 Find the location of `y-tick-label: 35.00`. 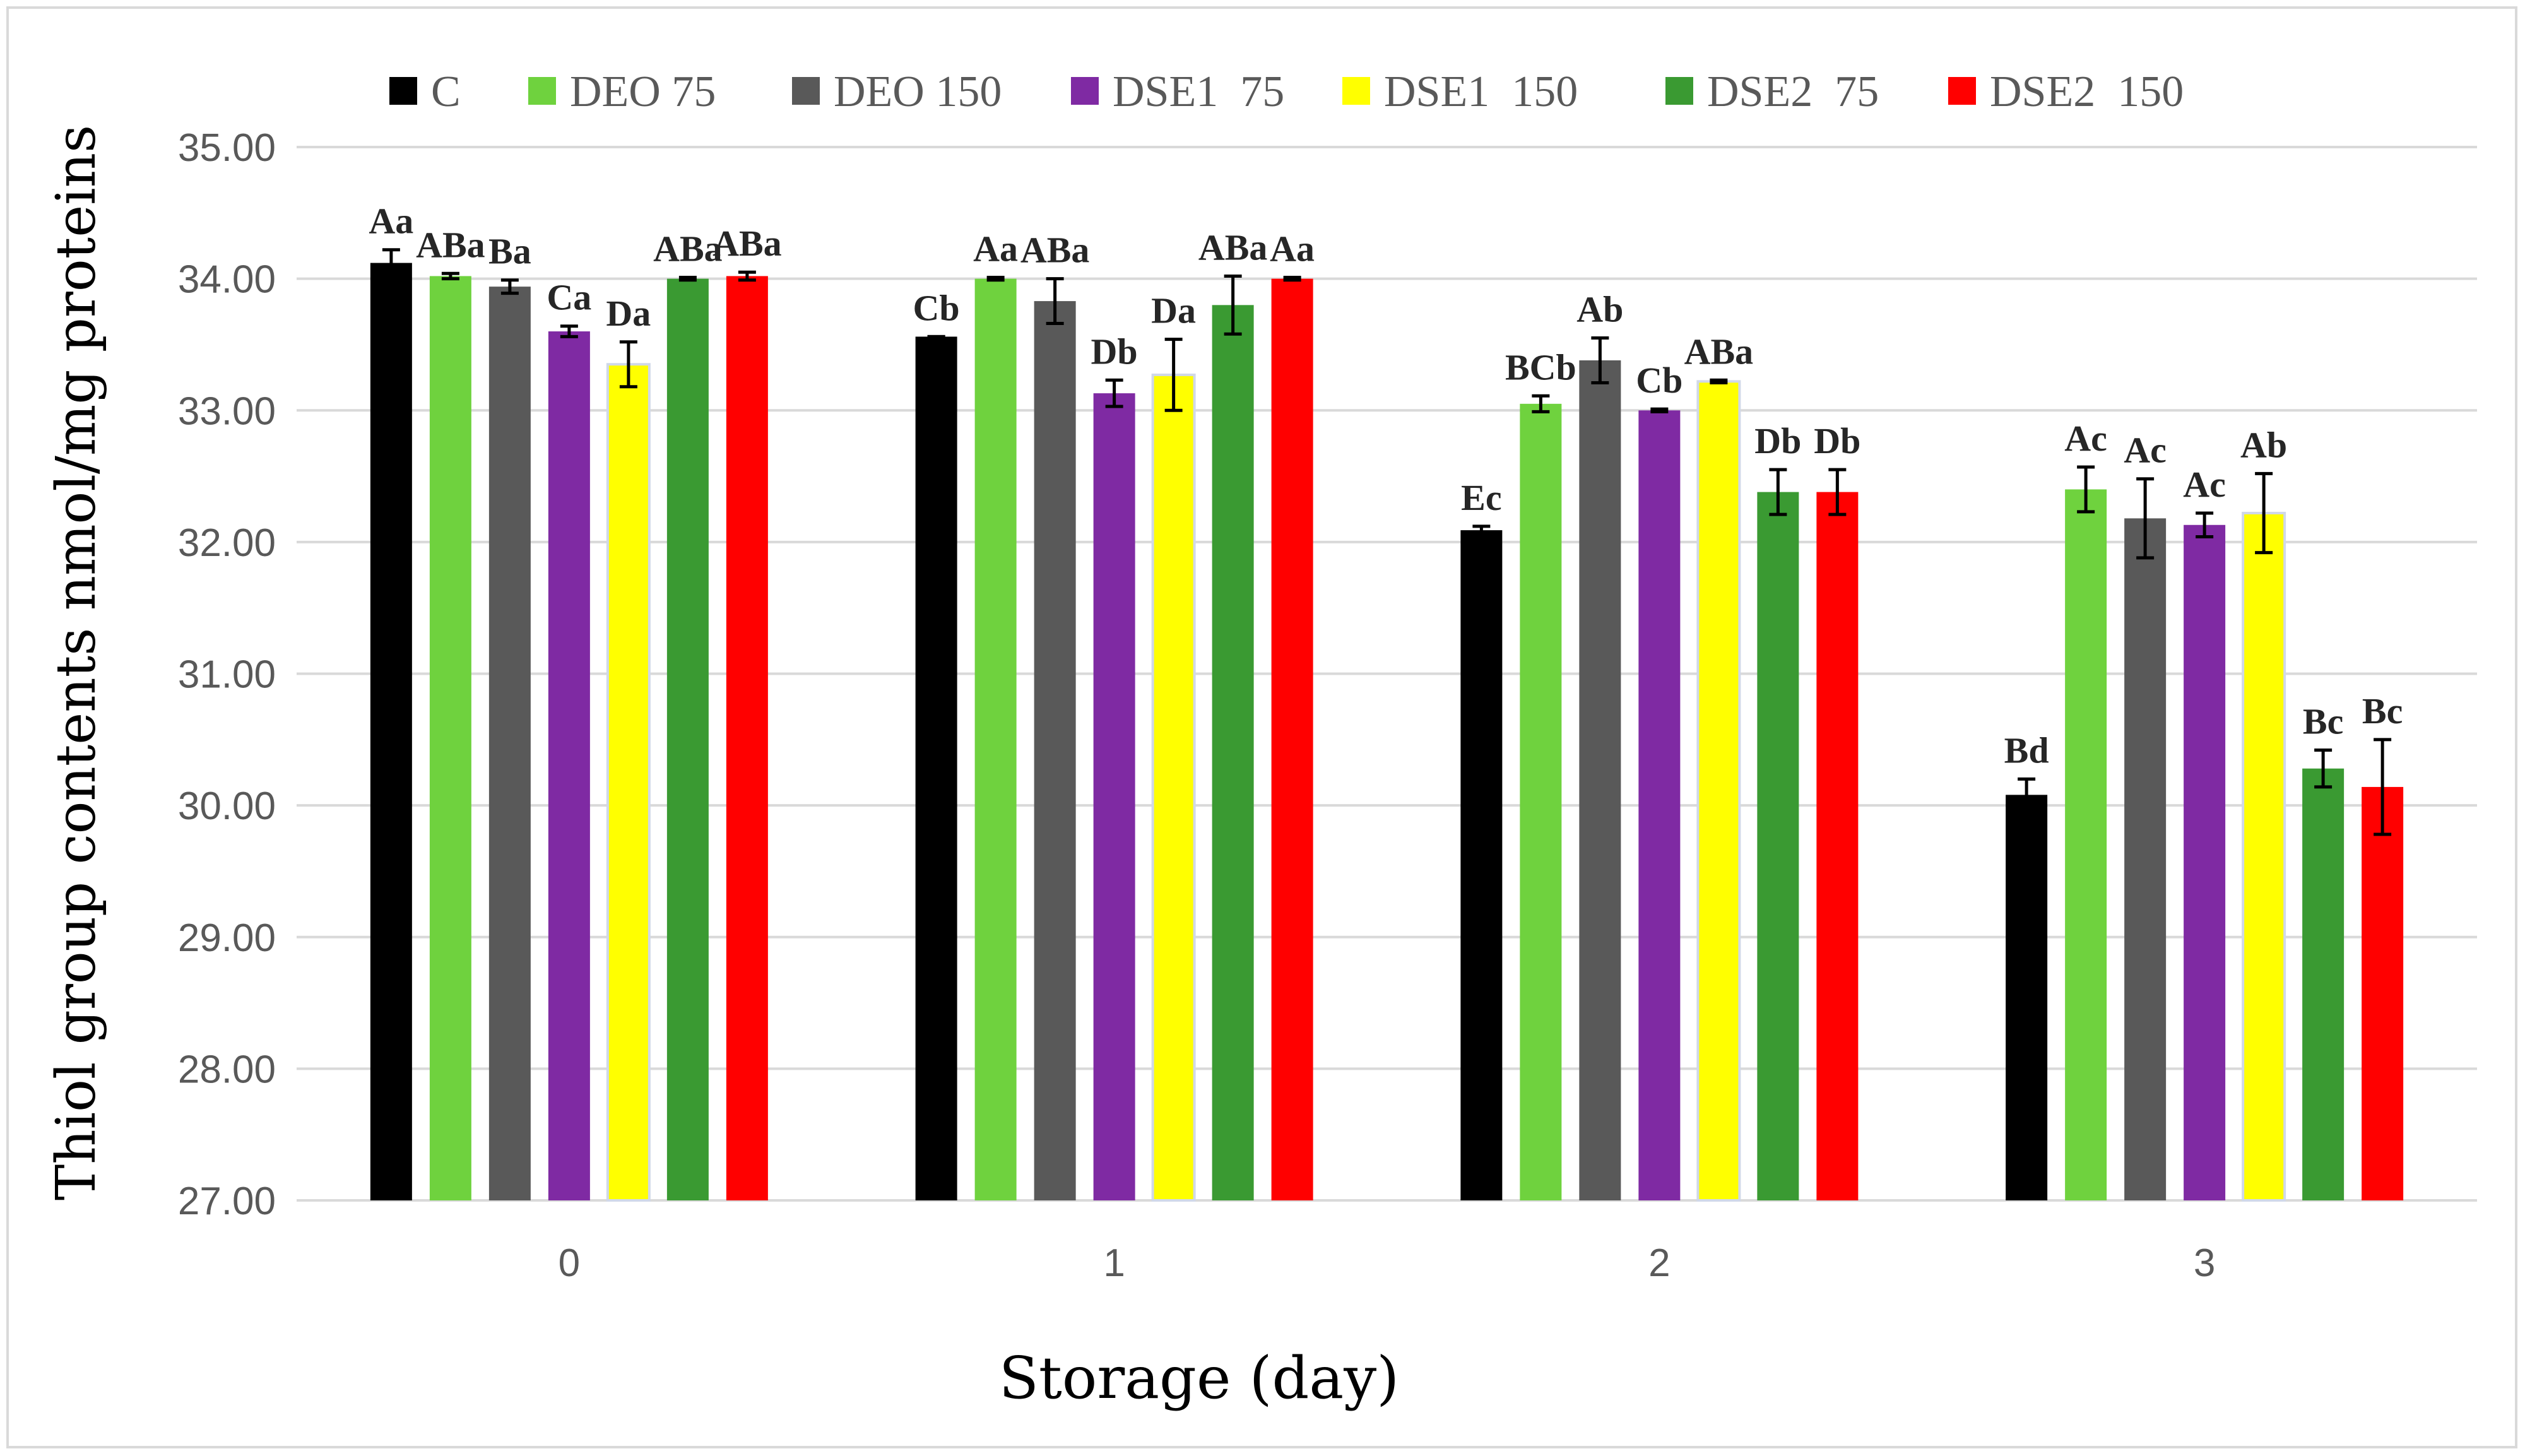

y-tick-label: 35.00 is located at coordinates (227, 148).